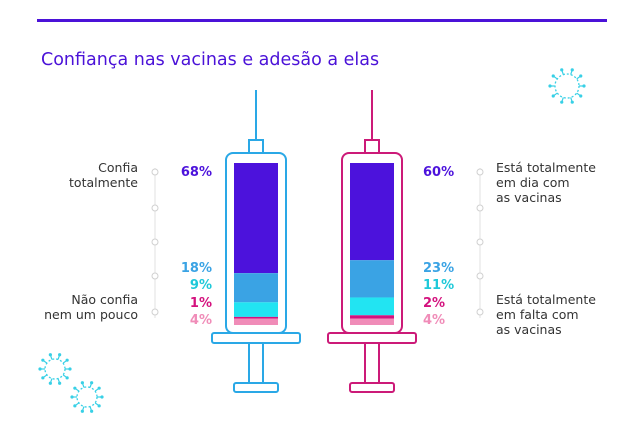 The height and width of the screenshot is (437, 640). I want to click on annotation-right-bottom: em falta com, so click(537, 314).